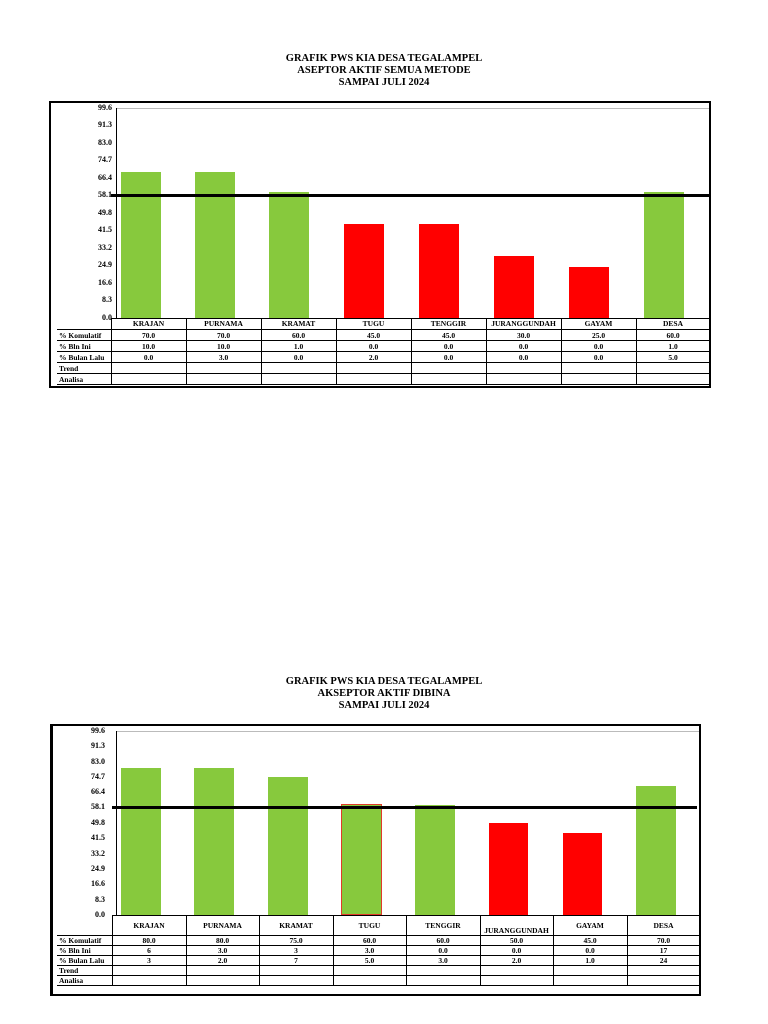 The image size is (768, 1024). Describe the element at coordinates (214, 841) in the screenshot. I see `bar-purnama` at that location.